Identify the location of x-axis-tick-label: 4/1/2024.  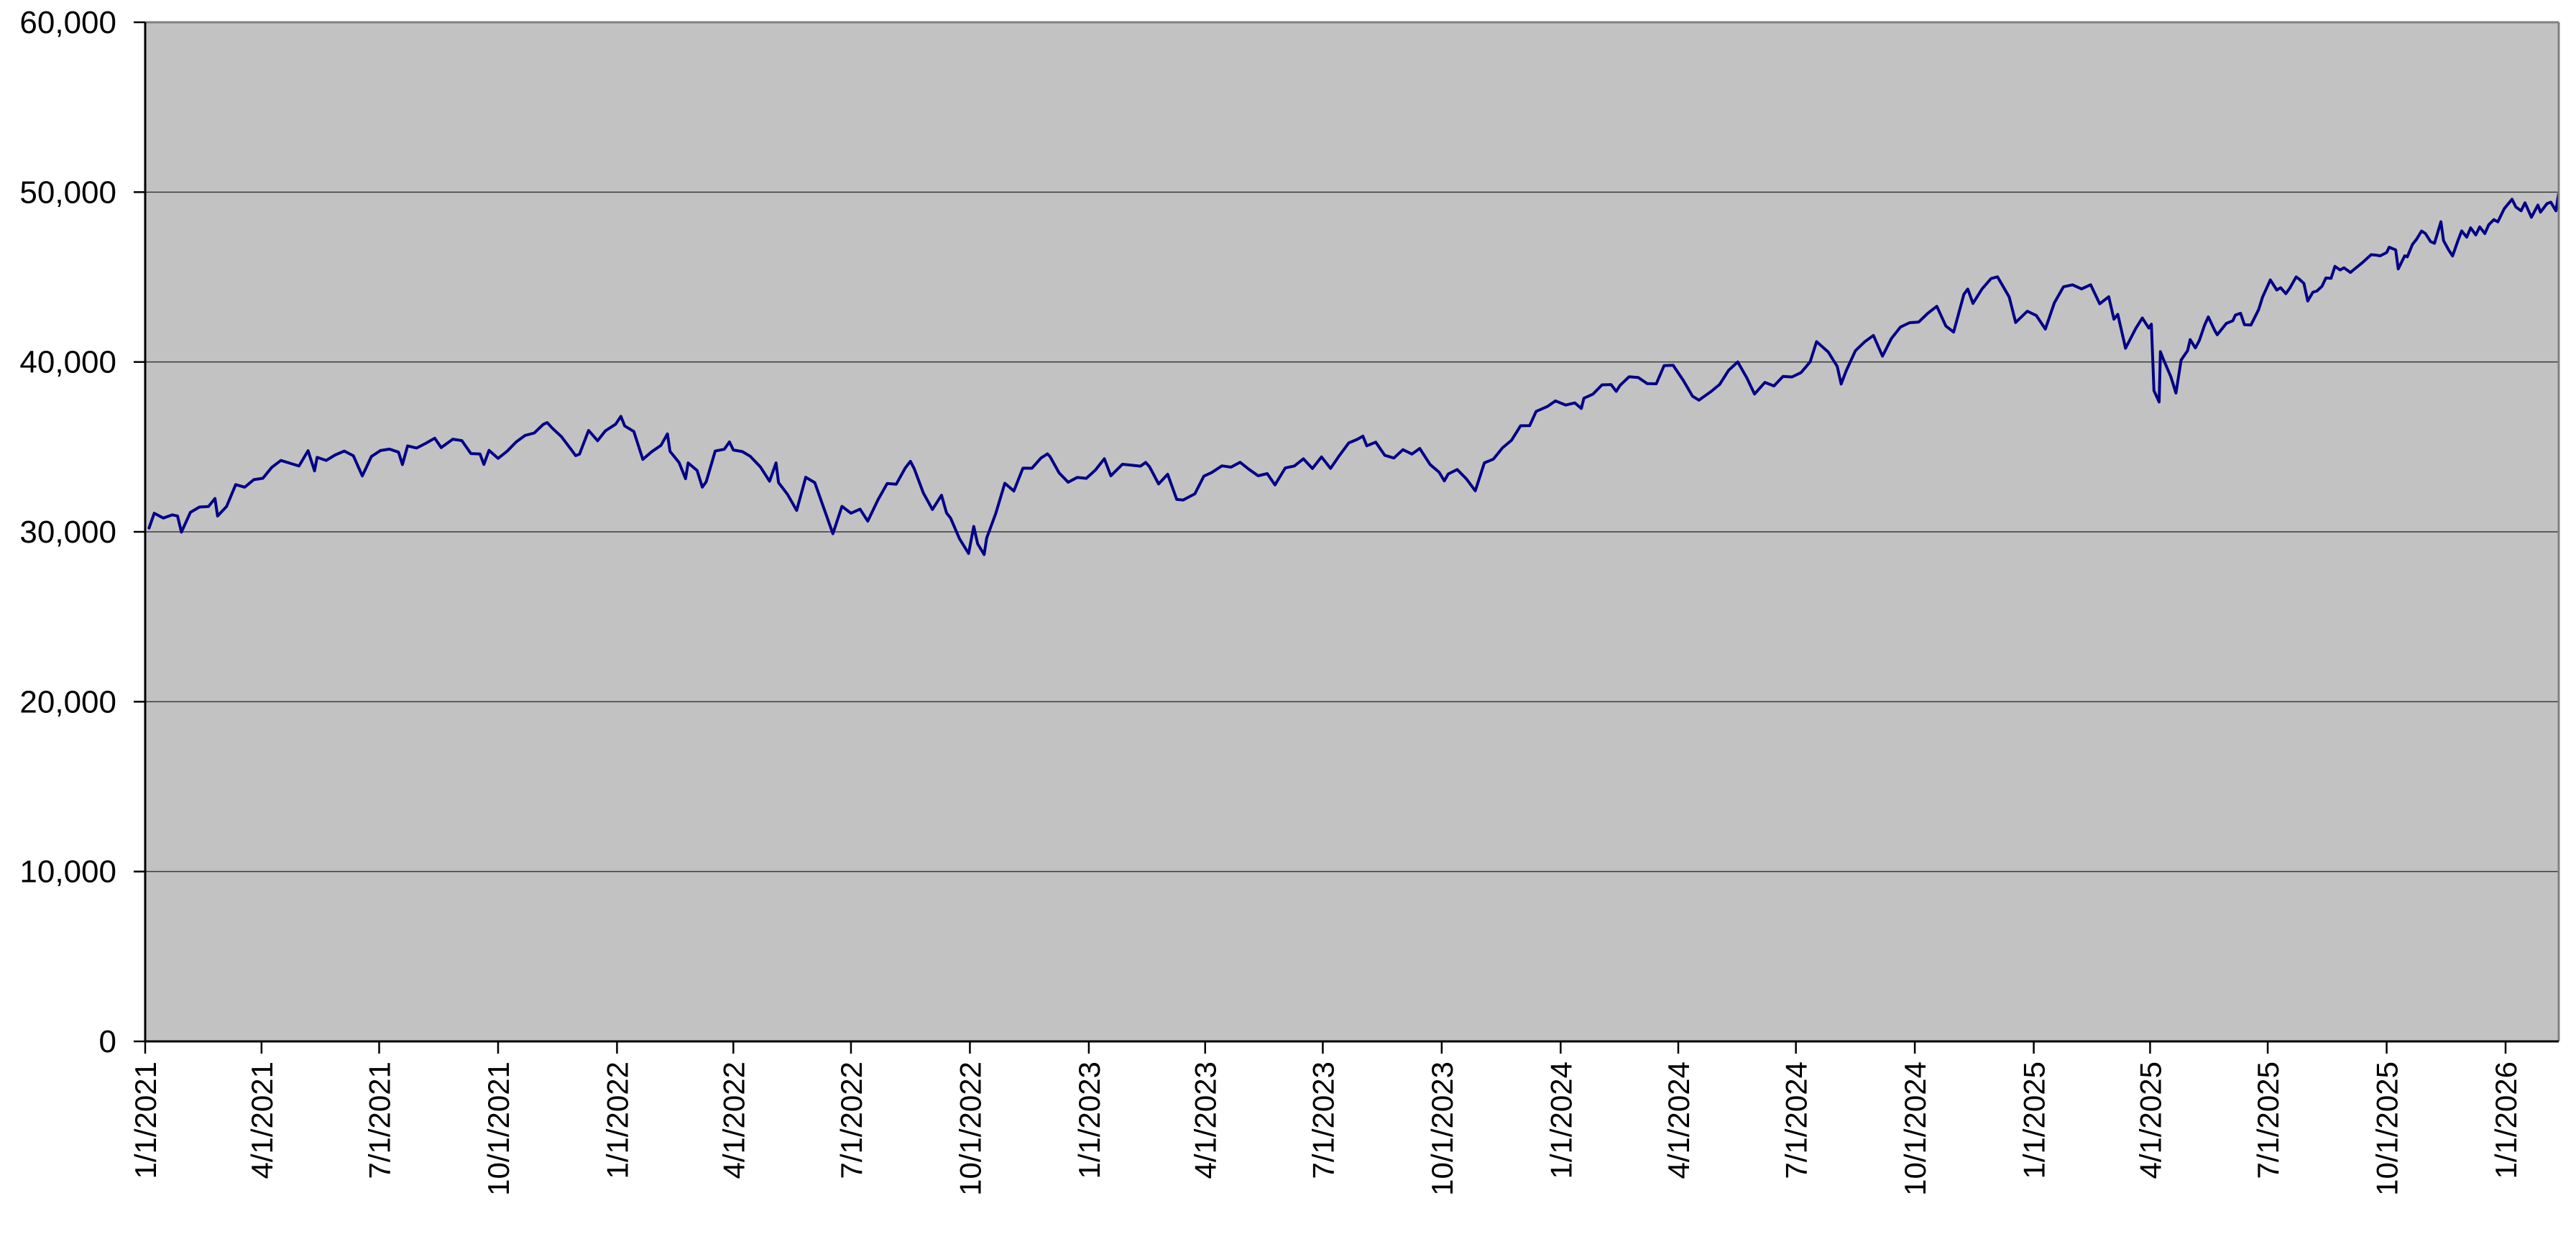
(1679, 1120).